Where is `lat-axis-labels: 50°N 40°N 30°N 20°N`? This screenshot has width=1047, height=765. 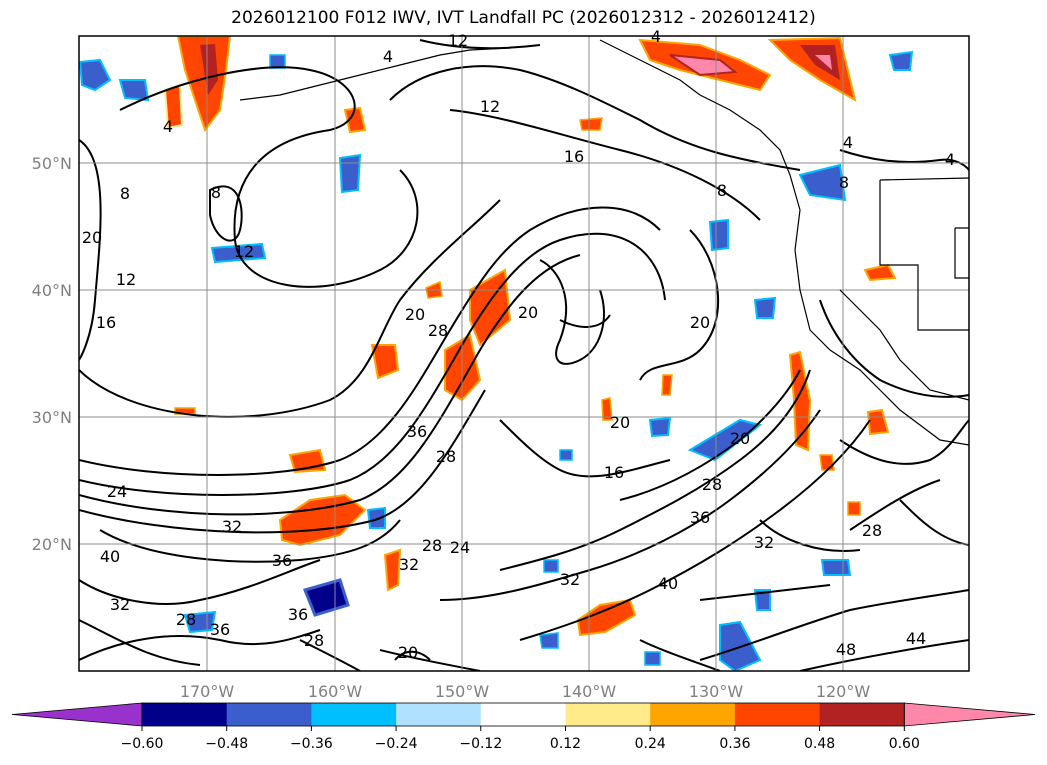 lat-axis-labels: 50°N 40°N 30°N 20°N is located at coordinates (52, 354).